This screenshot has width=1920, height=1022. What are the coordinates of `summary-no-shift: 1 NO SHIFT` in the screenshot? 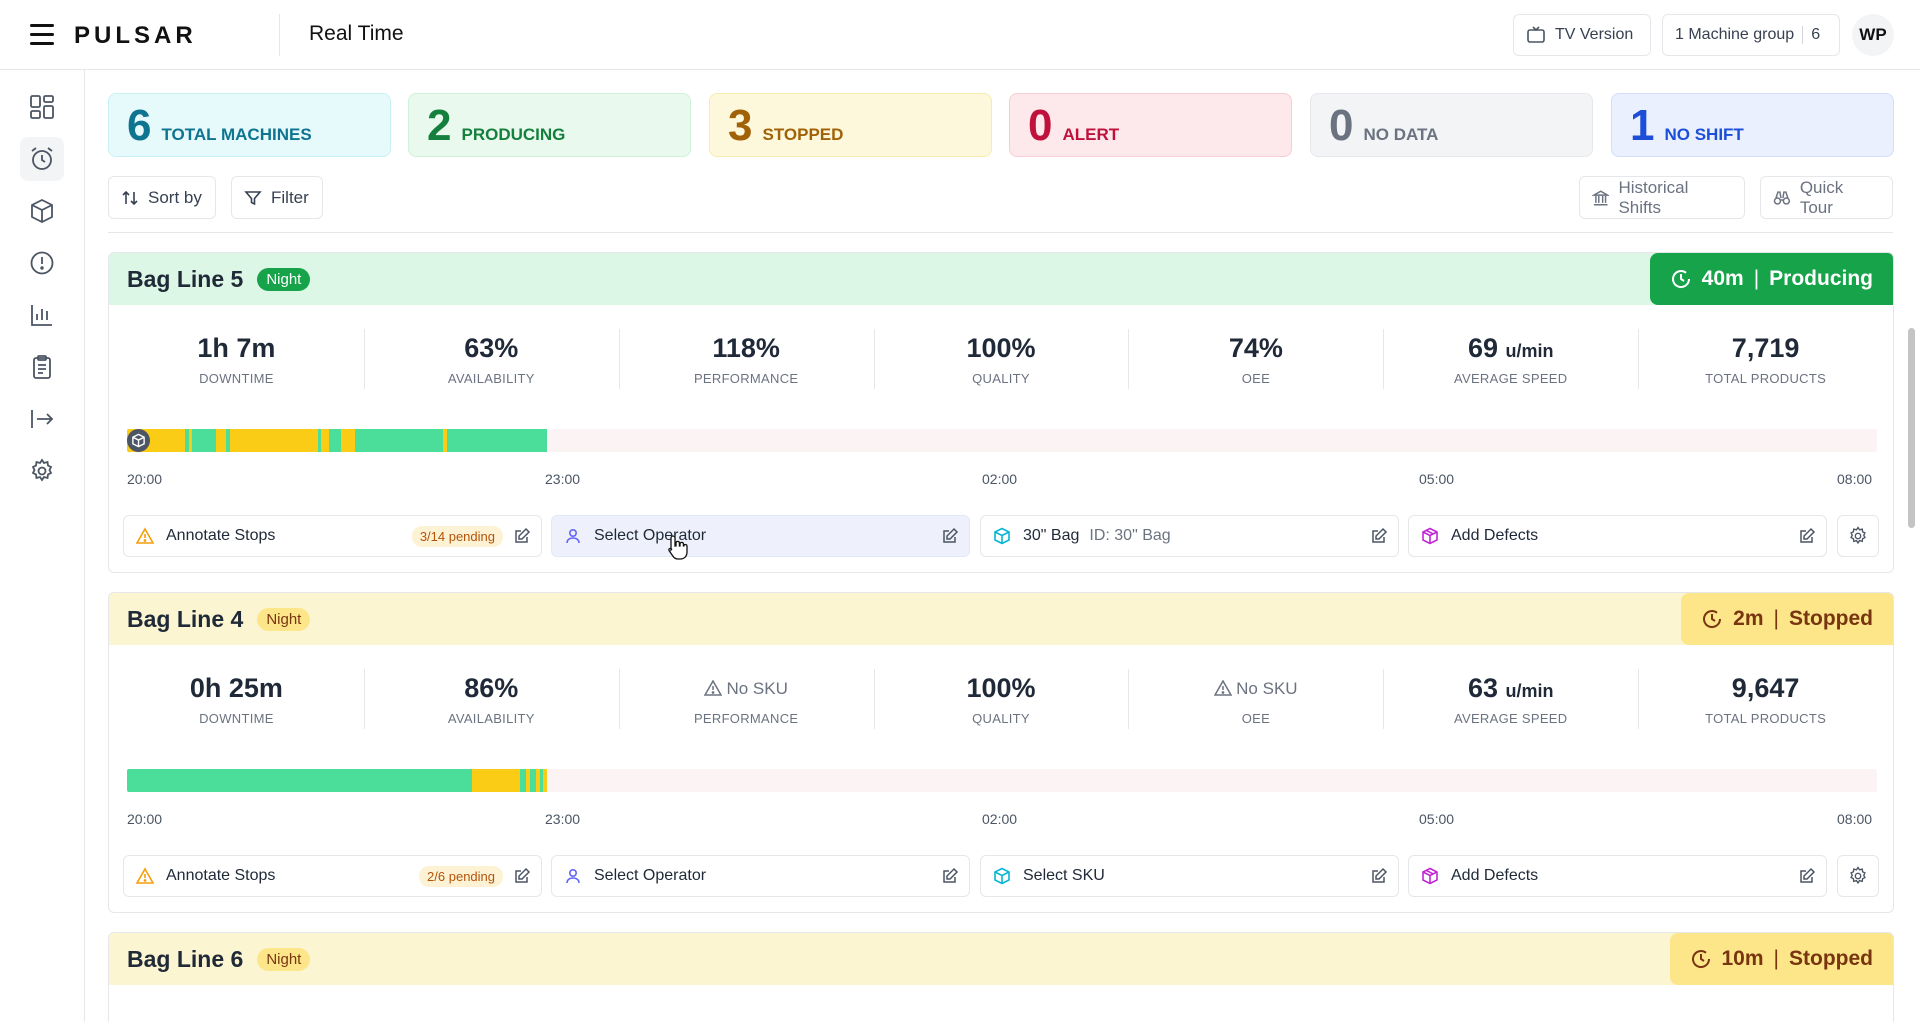 It's located at (1752, 125).